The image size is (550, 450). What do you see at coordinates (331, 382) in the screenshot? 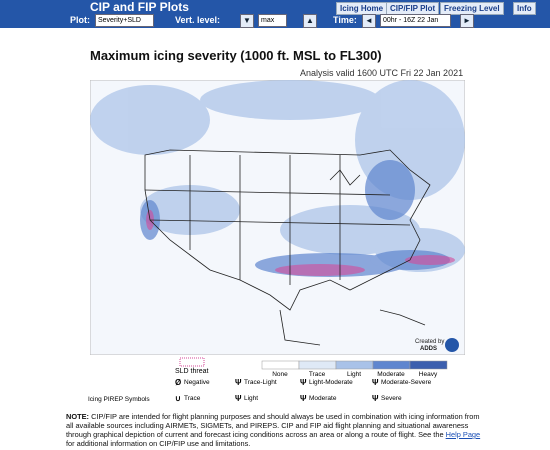
I see `pirep-label: Light-Moderate` at bounding box center [331, 382].